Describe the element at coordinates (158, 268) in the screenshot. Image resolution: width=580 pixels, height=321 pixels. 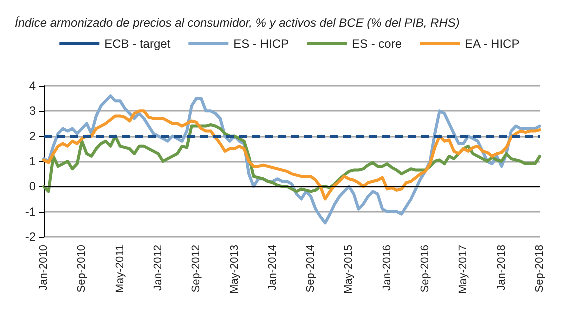
I see `x-tick-label: Jan-2012` at that location.